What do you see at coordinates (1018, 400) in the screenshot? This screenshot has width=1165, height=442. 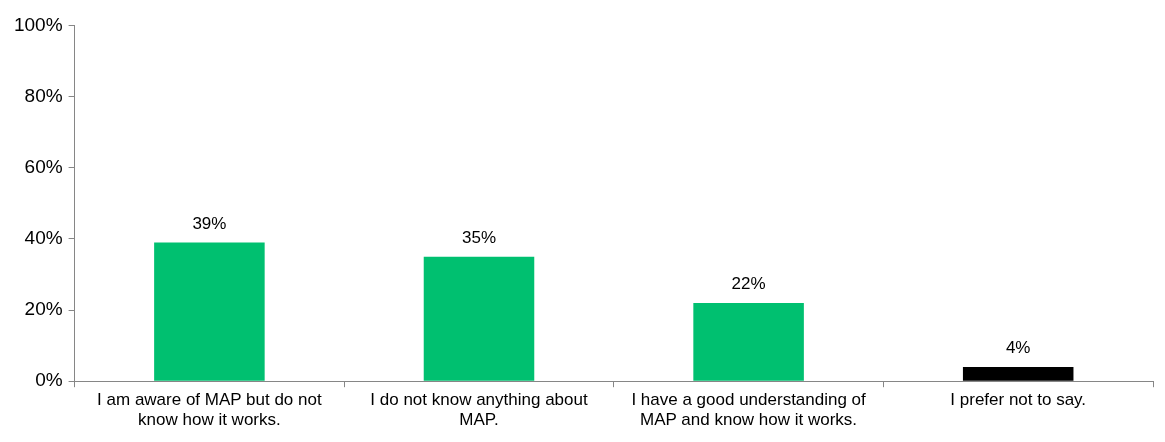 I see `x-tick-label: I prefer not to say.` at bounding box center [1018, 400].